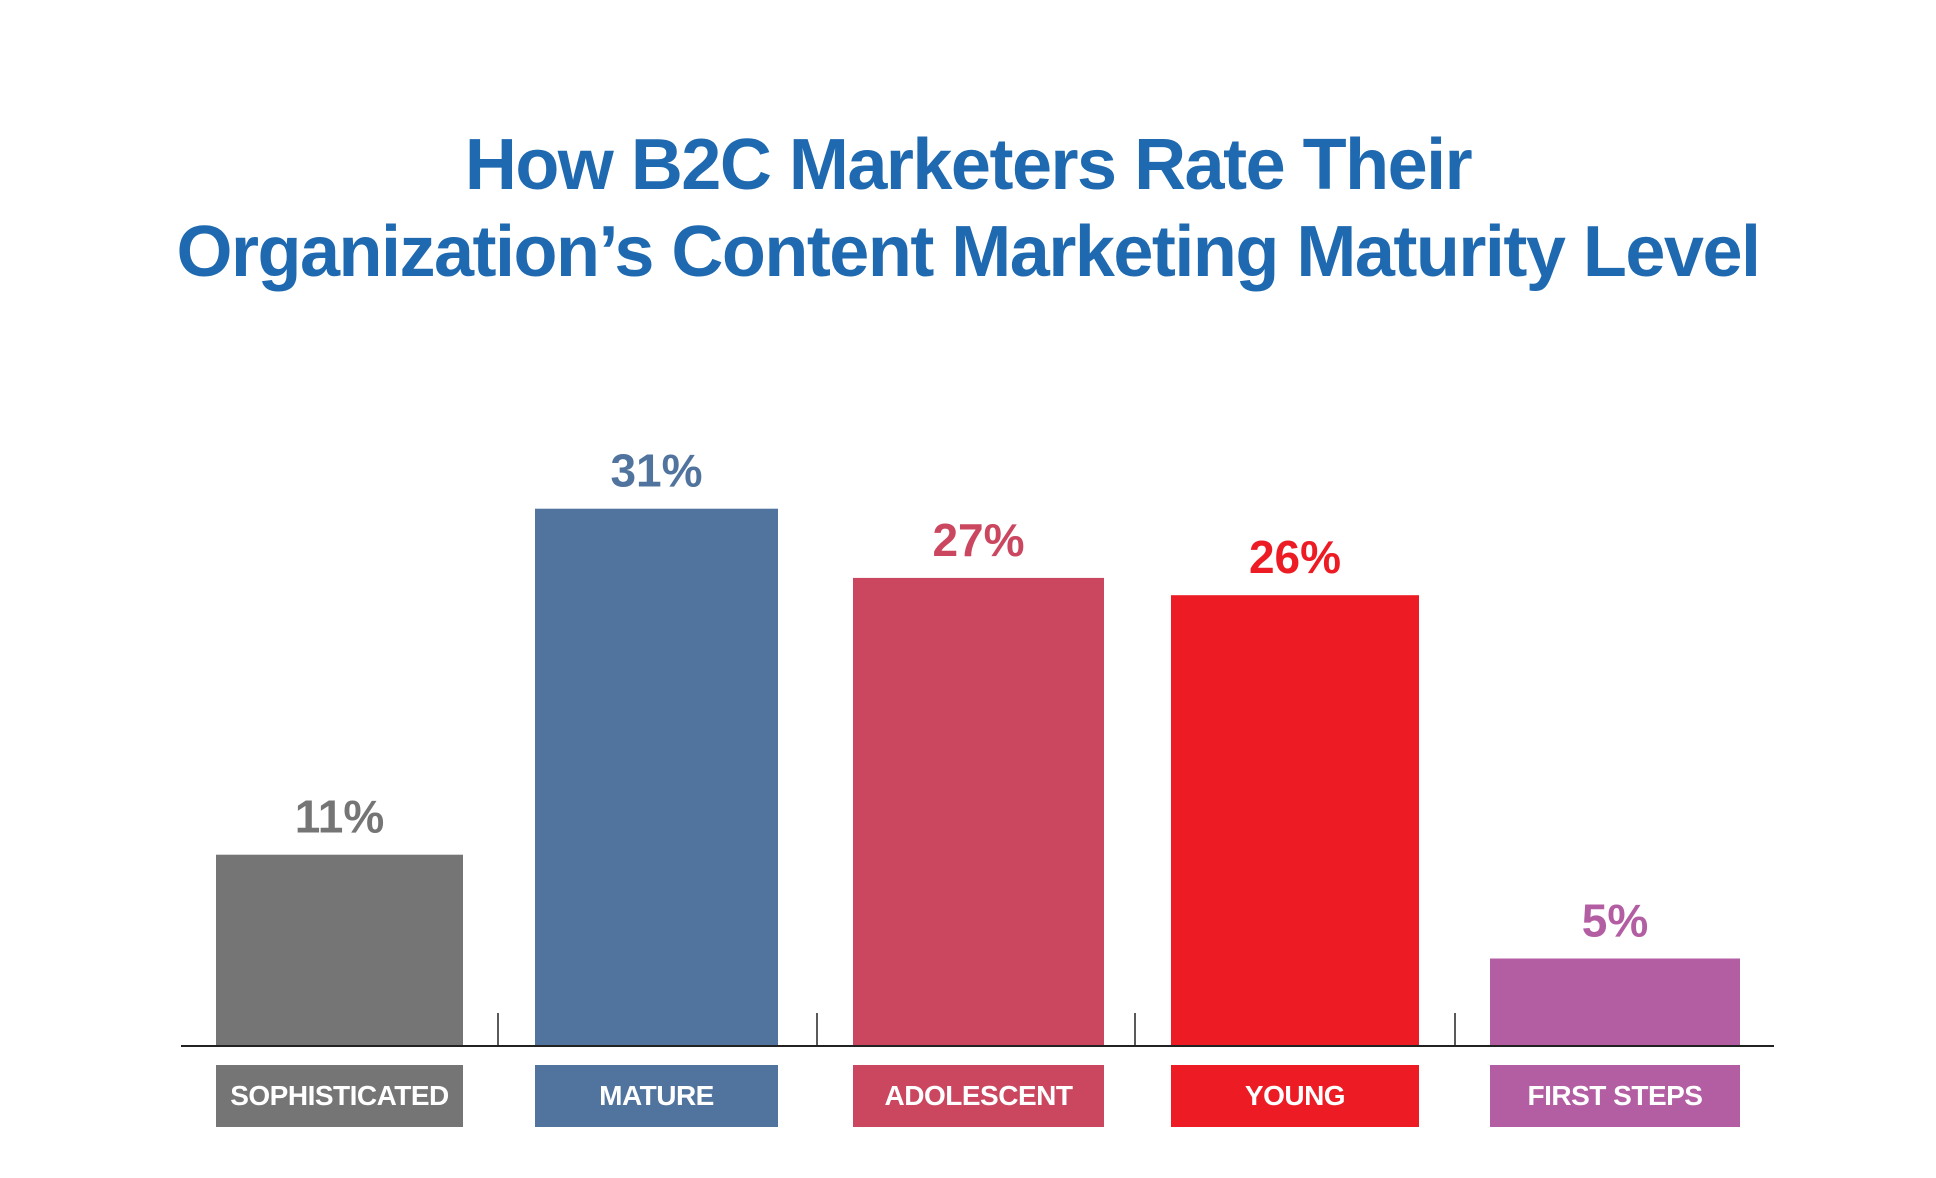  I want to click on bar-adolescent, so click(978, 811).